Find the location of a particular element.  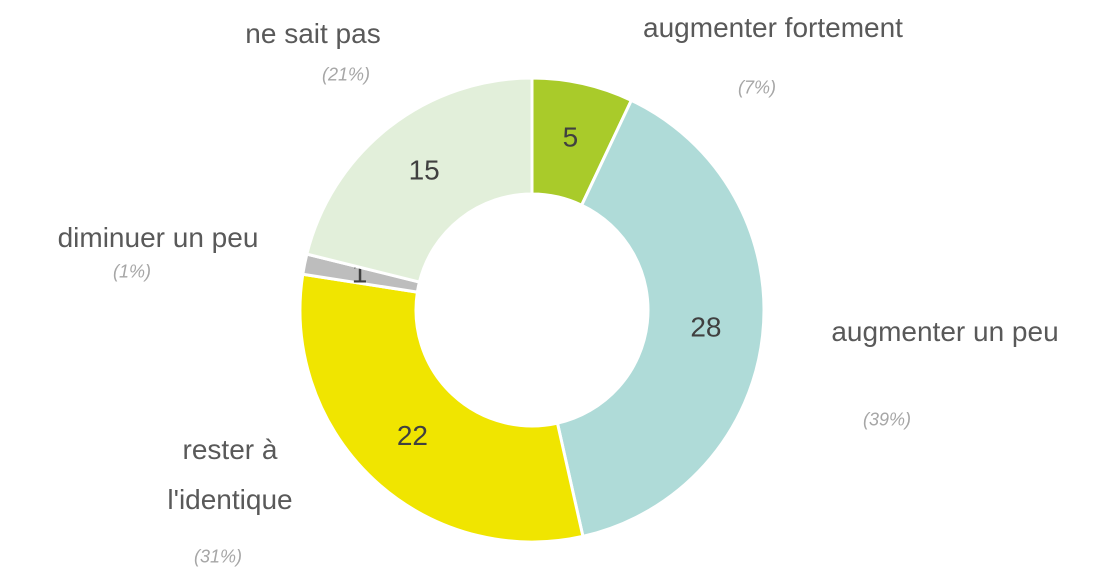

category-label: diminuer un peu is located at coordinates (158, 237).